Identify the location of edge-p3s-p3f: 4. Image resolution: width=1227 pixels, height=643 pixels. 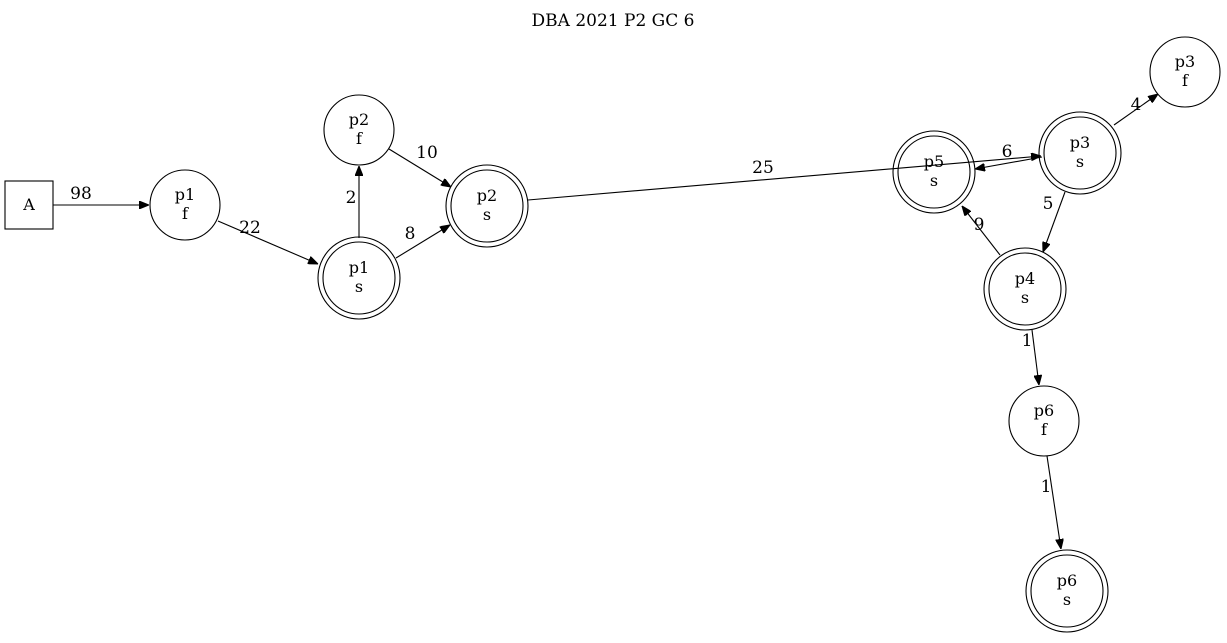
(1135, 110).